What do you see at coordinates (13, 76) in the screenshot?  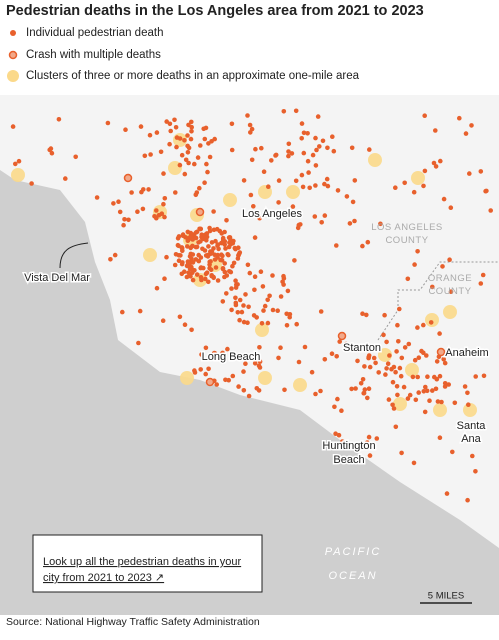 I see `legend-cluster` at bounding box center [13, 76].